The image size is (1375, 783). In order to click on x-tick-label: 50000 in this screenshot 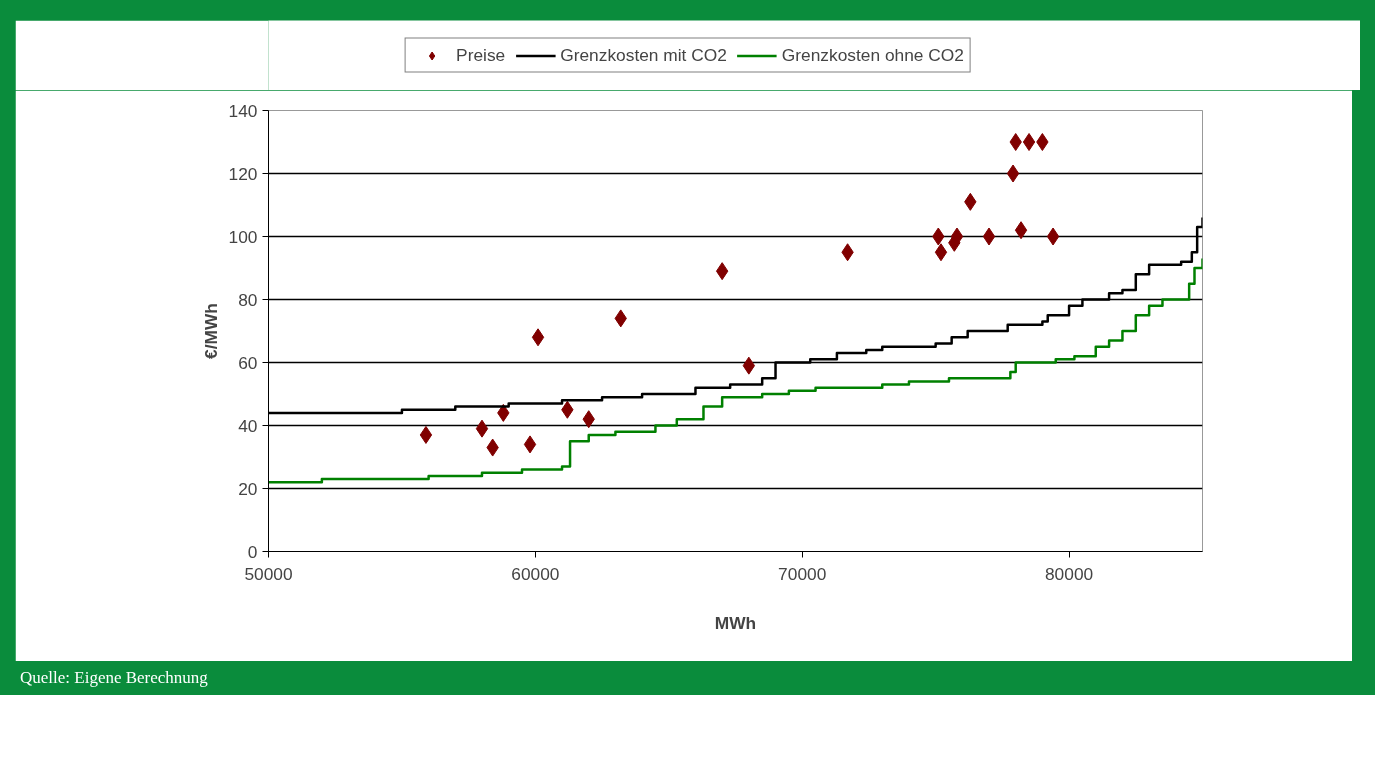, I will do `click(268, 573)`.